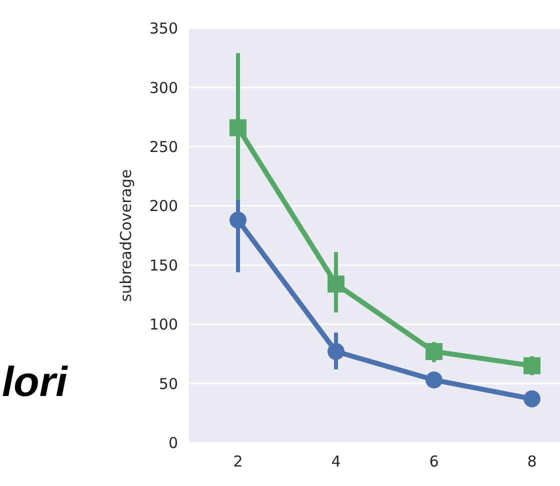  I want to click on y-tick-label: 50, so click(168, 383).